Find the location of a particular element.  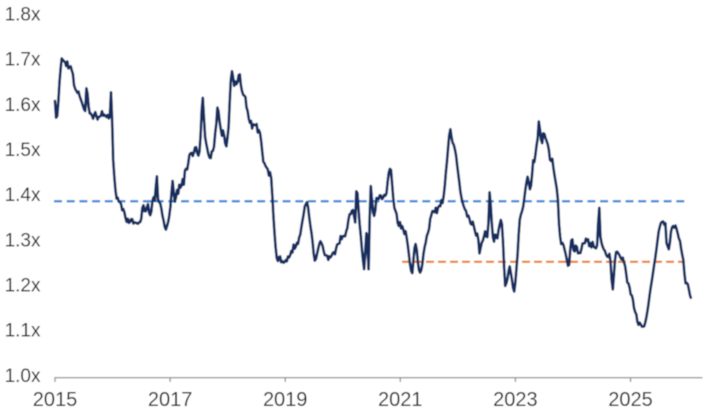

svg-text: 1.5x is located at coordinates (23, 150).